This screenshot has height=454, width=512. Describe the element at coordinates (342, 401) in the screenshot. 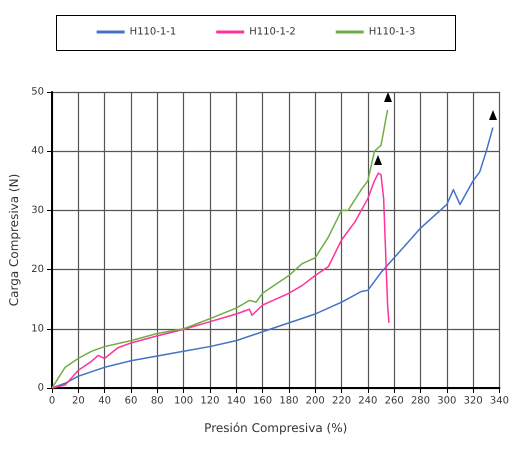

I see `x-tick-label: 220` at that location.